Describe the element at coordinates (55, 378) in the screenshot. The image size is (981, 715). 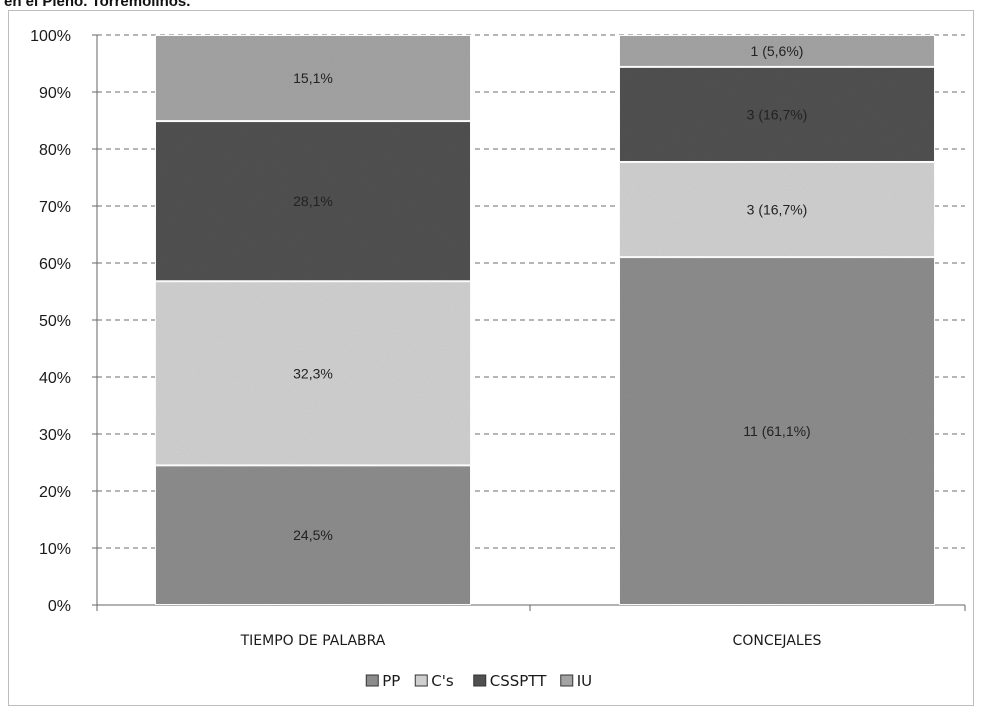
I see `y-tick-label: 40%` at that location.